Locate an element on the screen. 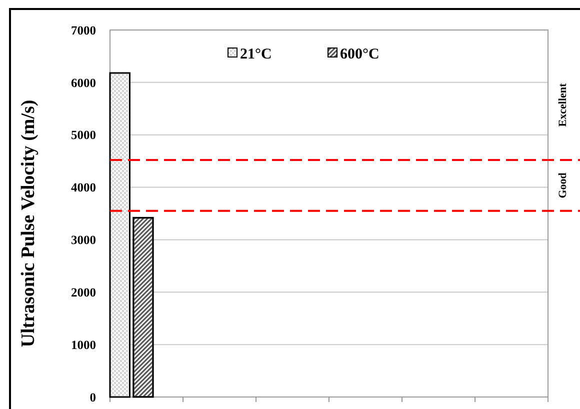  text: Good is located at coordinates (563, 185).